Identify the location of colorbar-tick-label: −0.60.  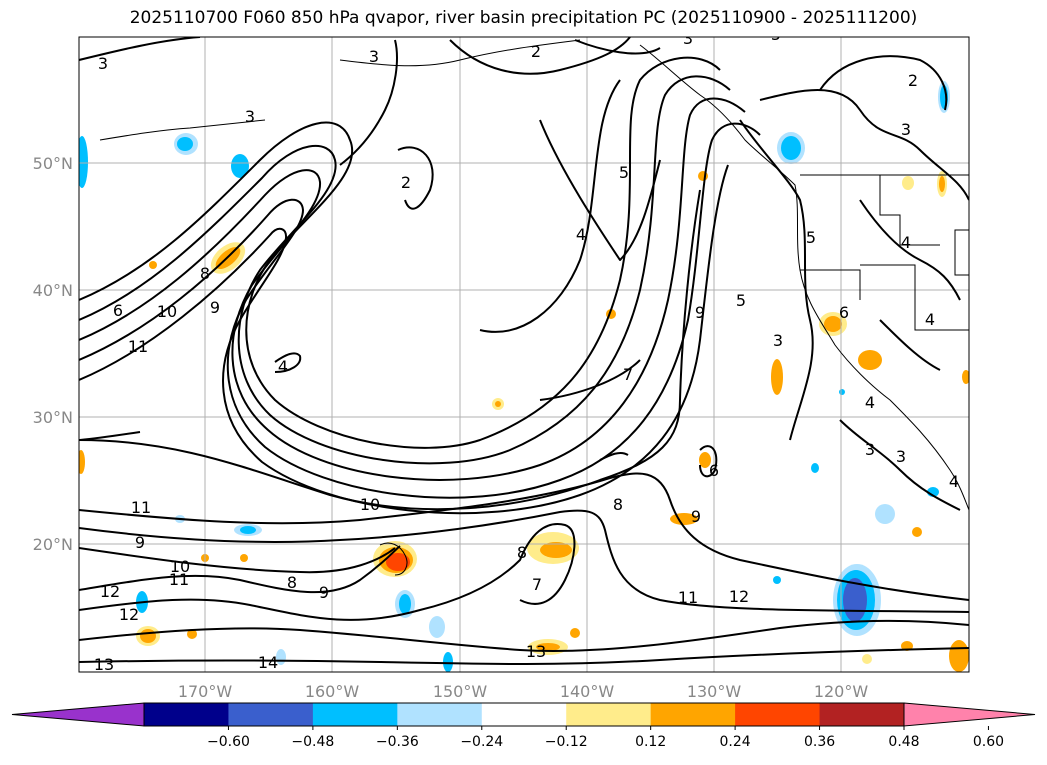
(228, 742).